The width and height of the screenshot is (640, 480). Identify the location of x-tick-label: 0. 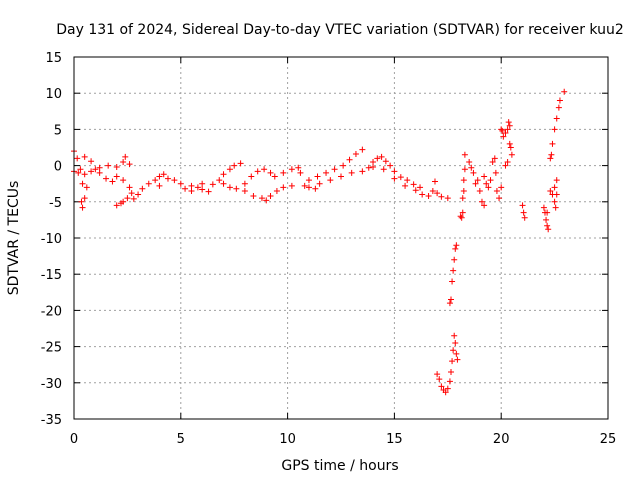
(74, 439).